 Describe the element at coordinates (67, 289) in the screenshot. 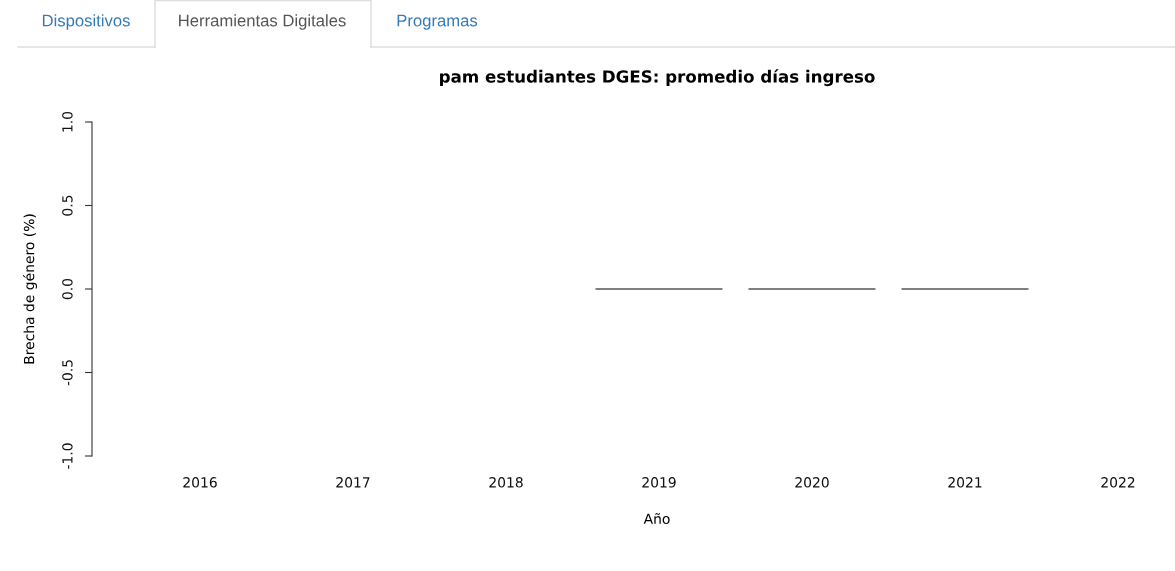

I see `y-tick-label: 0.0` at that location.